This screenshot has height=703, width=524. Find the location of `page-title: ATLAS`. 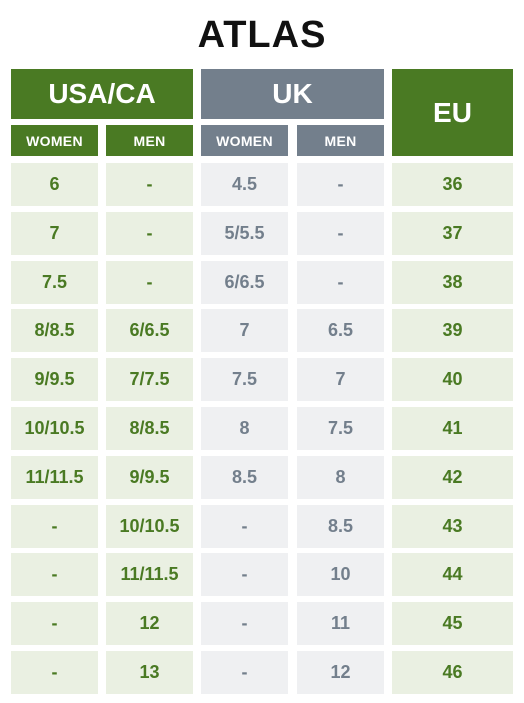

page-title: ATLAS is located at coordinates (262, 35).